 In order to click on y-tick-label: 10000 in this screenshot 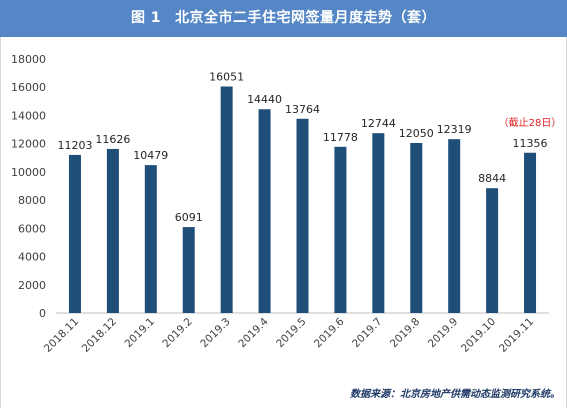, I will do `click(28, 172)`.